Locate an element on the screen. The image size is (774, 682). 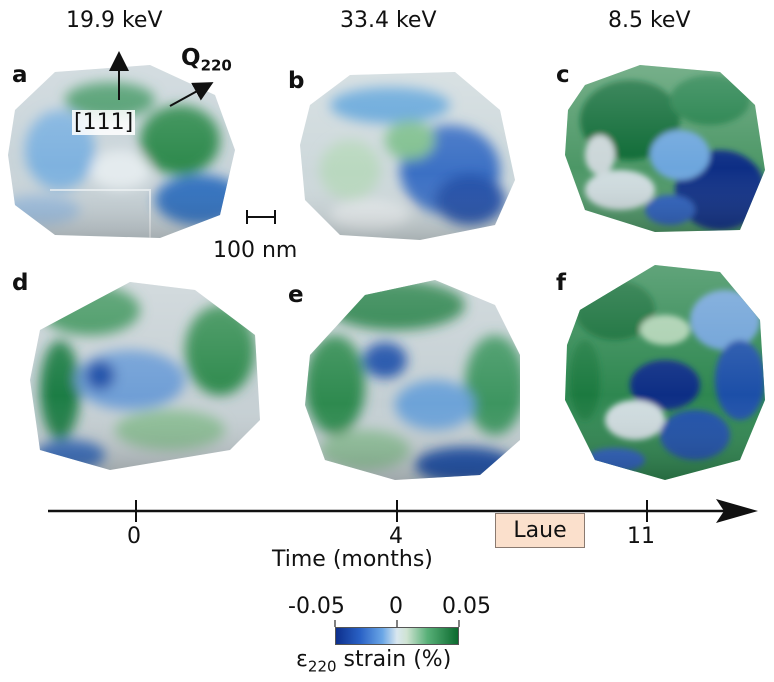
laue-box: Laue is located at coordinates (540, 530).